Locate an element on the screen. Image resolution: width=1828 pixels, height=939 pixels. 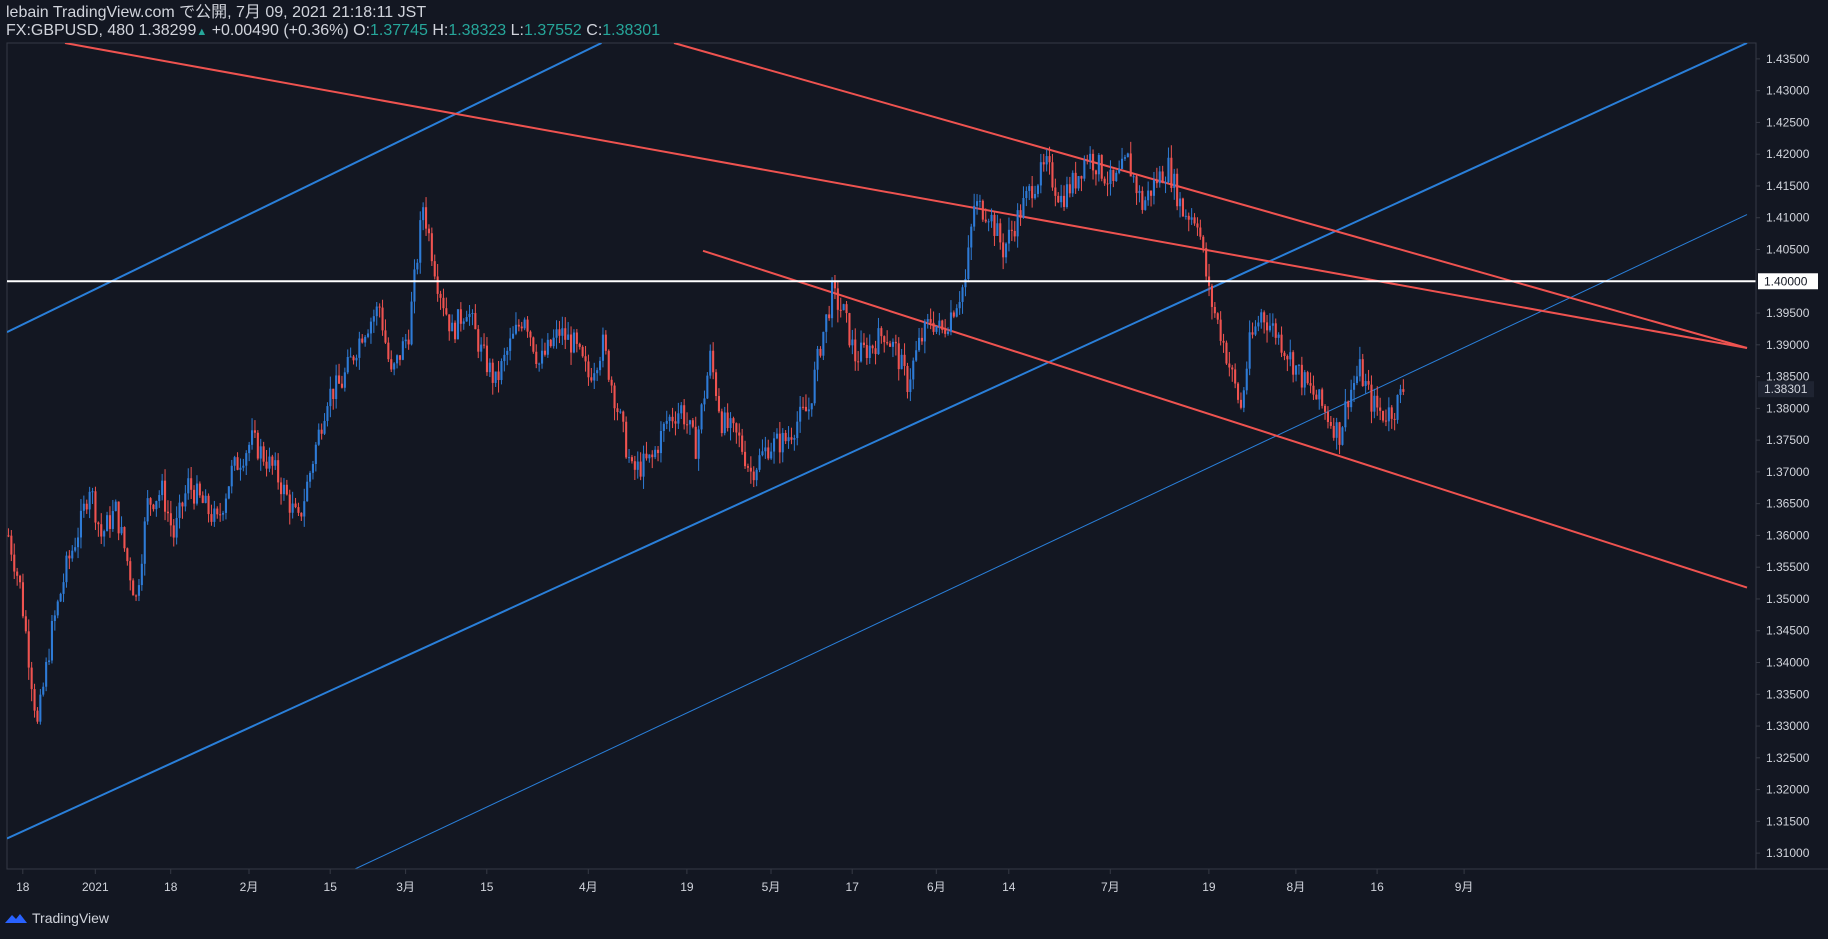
price-tick-label: 1.39000 is located at coordinates (1788, 345).